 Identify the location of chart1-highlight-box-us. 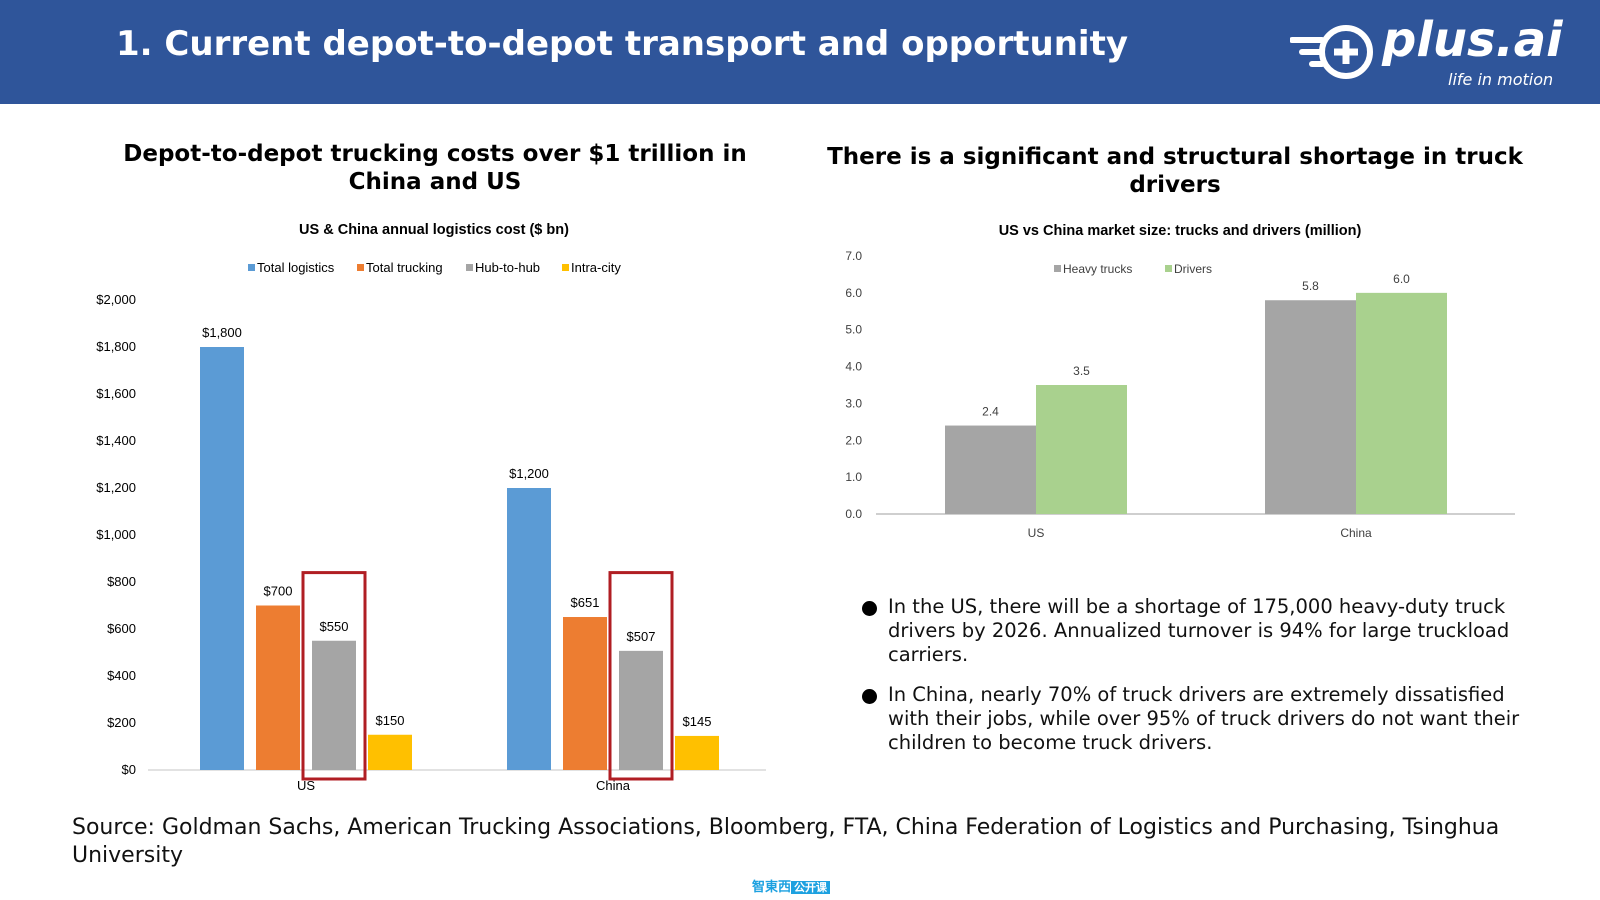
(334, 676).